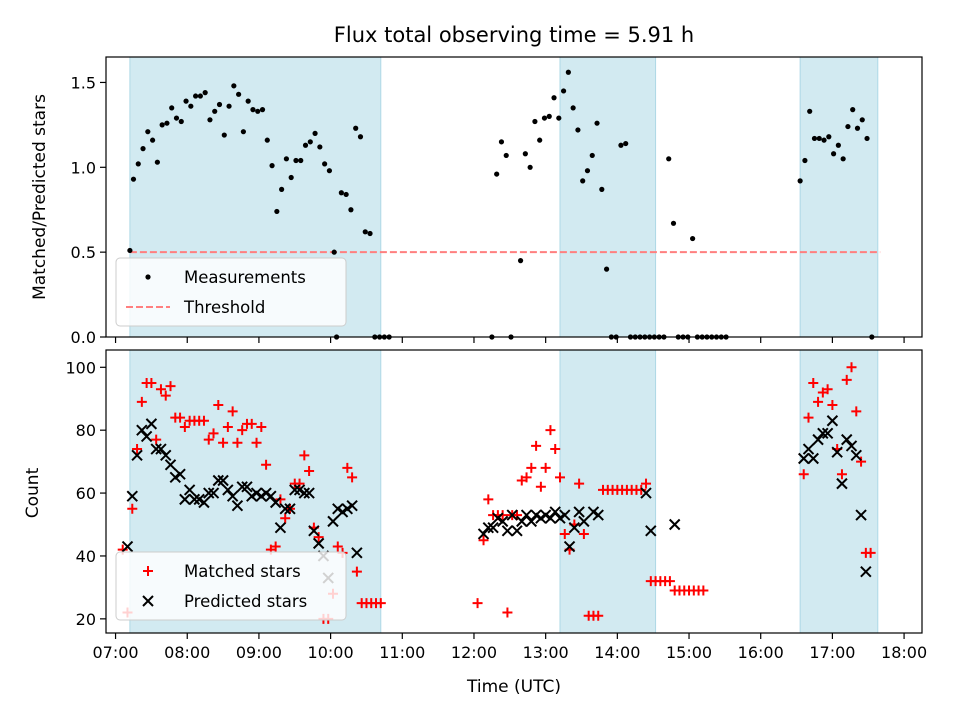  Describe the element at coordinates (607, 197) in the screenshot. I see `observing-interval-shade` at that location.